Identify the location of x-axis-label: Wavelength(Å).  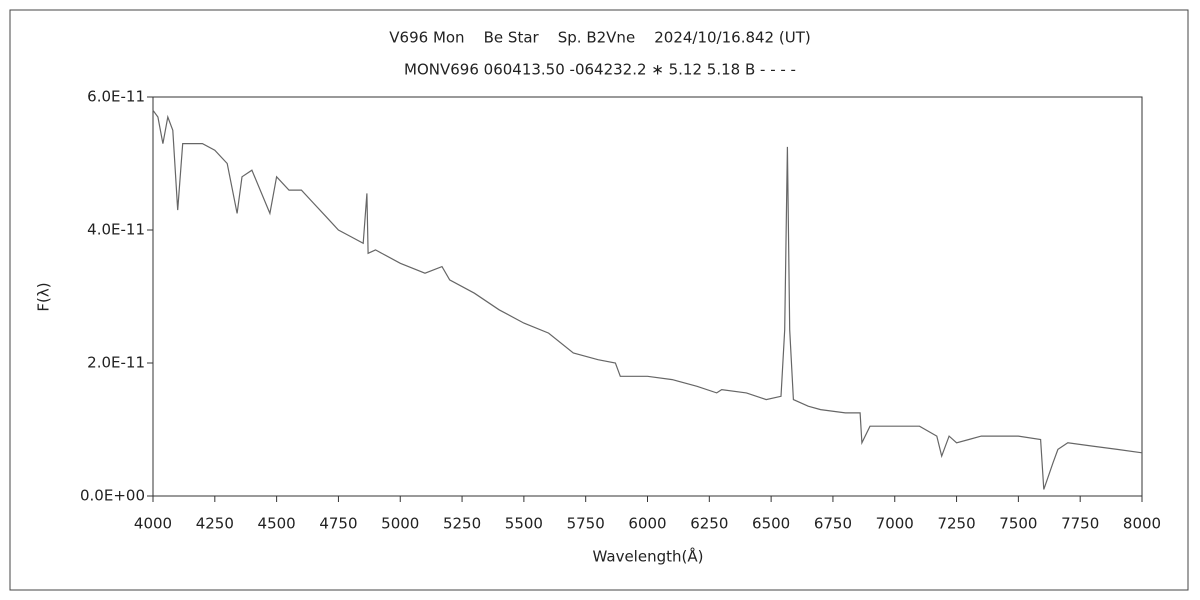
(648, 556).